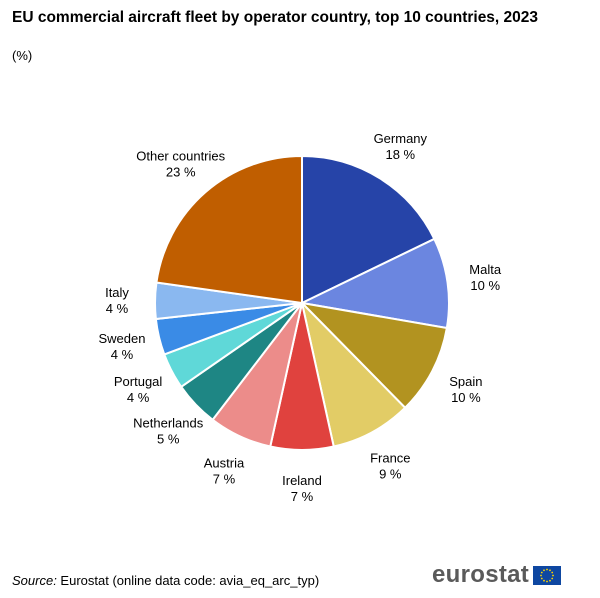  Describe the element at coordinates (138, 389) in the screenshot. I see `slice-label-portugal: Portugal 4 %` at that location.